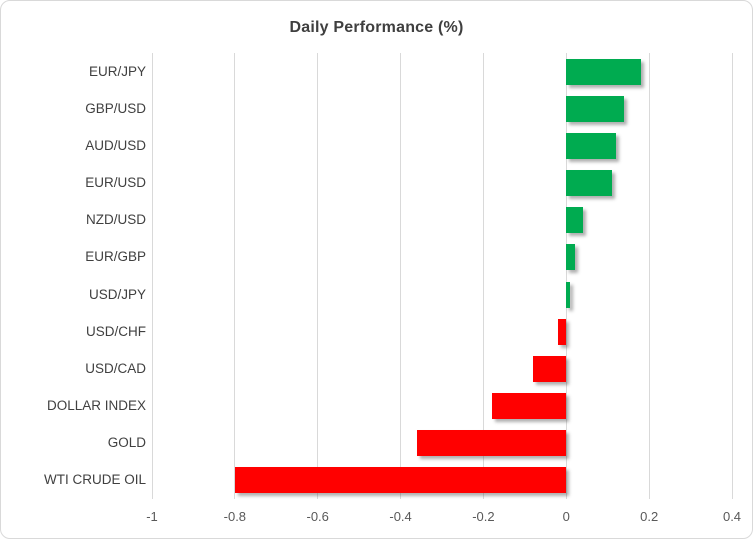 This screenshot has width=753, height=539. Describe the element at coordinates (117, 294) in the screenshot. I see `category-label-usd-jpy: USD/JPY` at that location.